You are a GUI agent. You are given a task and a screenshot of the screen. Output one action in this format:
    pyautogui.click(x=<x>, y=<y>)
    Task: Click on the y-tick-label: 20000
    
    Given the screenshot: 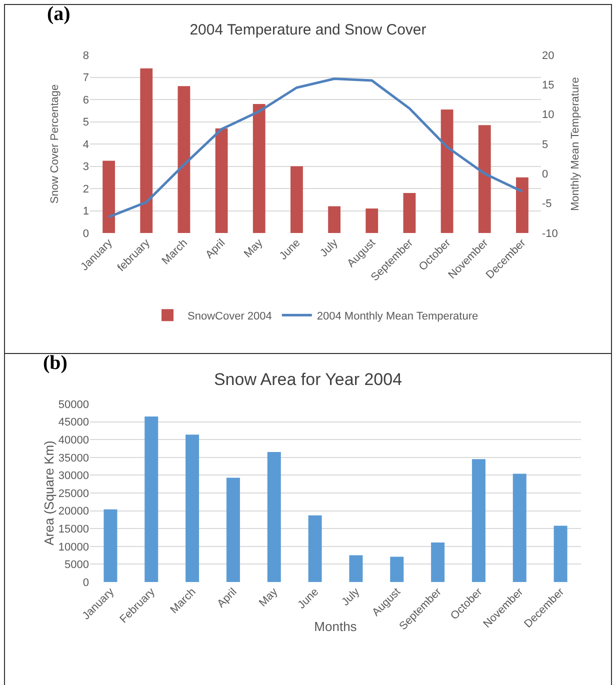 What is the action you would take?
    pyautogui.click(x=73, y=512)
    